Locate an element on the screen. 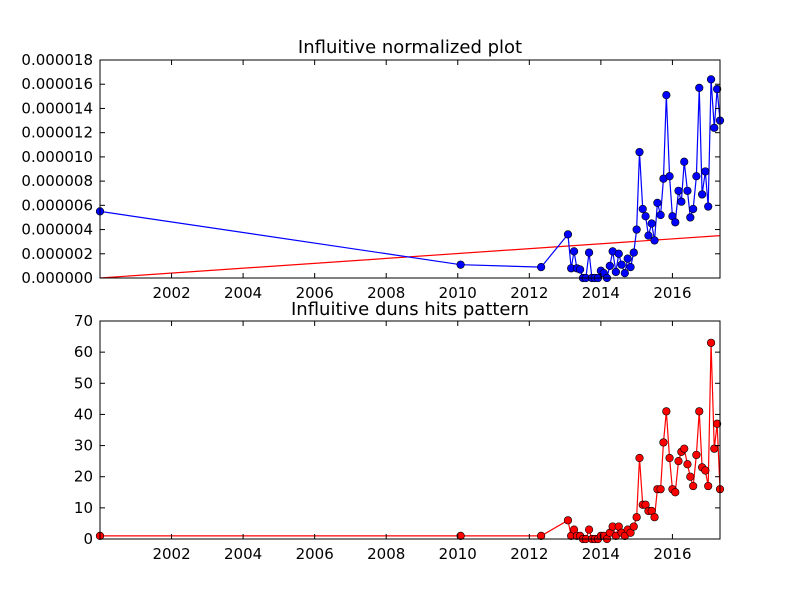 Image resolution: width=800 pixels, height=600 pixels. top-x-tick-label: 2016 is located at coordinates (672, 293).